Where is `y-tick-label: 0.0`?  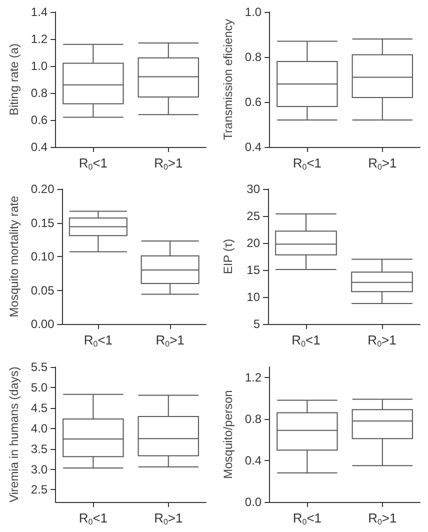
y-tick-label: 0.0 is located at coordinates (253, 501).